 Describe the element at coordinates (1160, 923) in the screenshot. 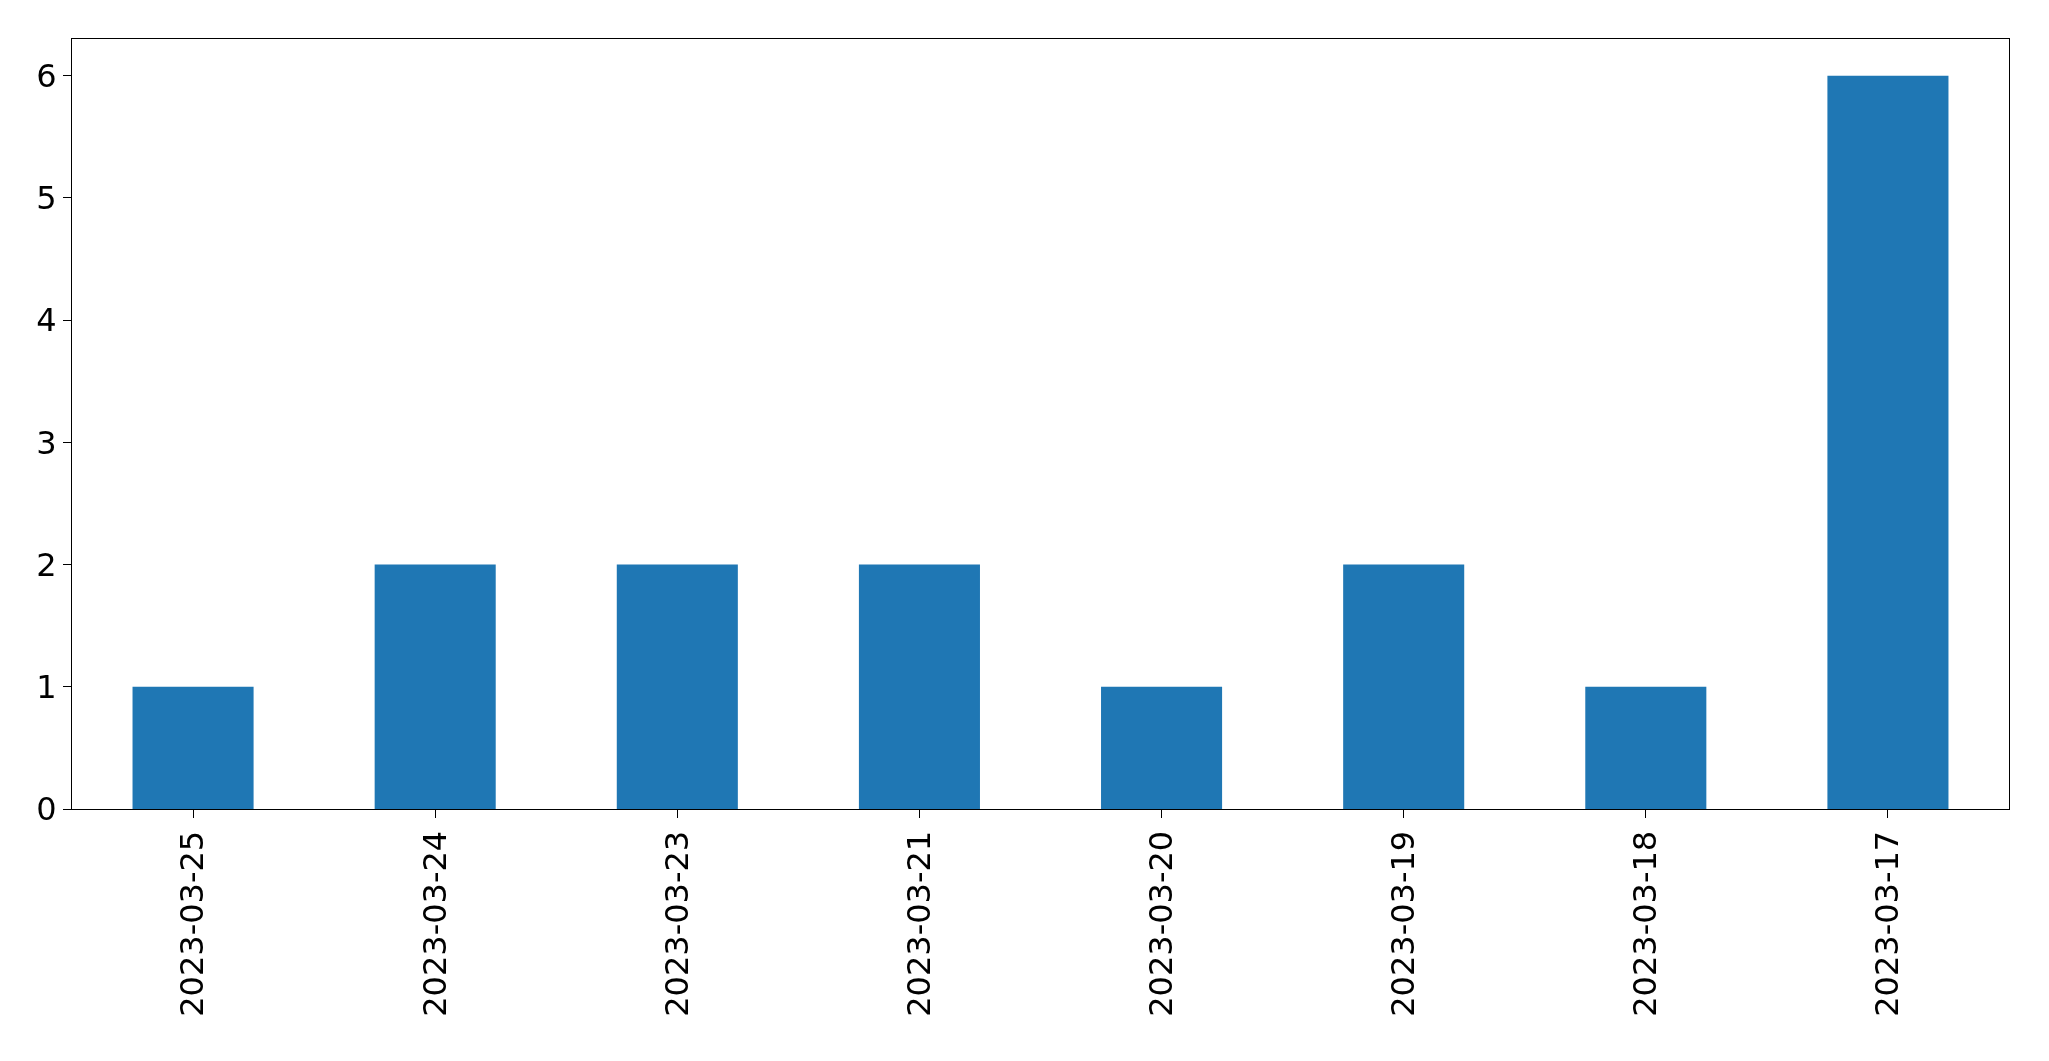

I see `x-tick-label: 2023-03-20` at that location.